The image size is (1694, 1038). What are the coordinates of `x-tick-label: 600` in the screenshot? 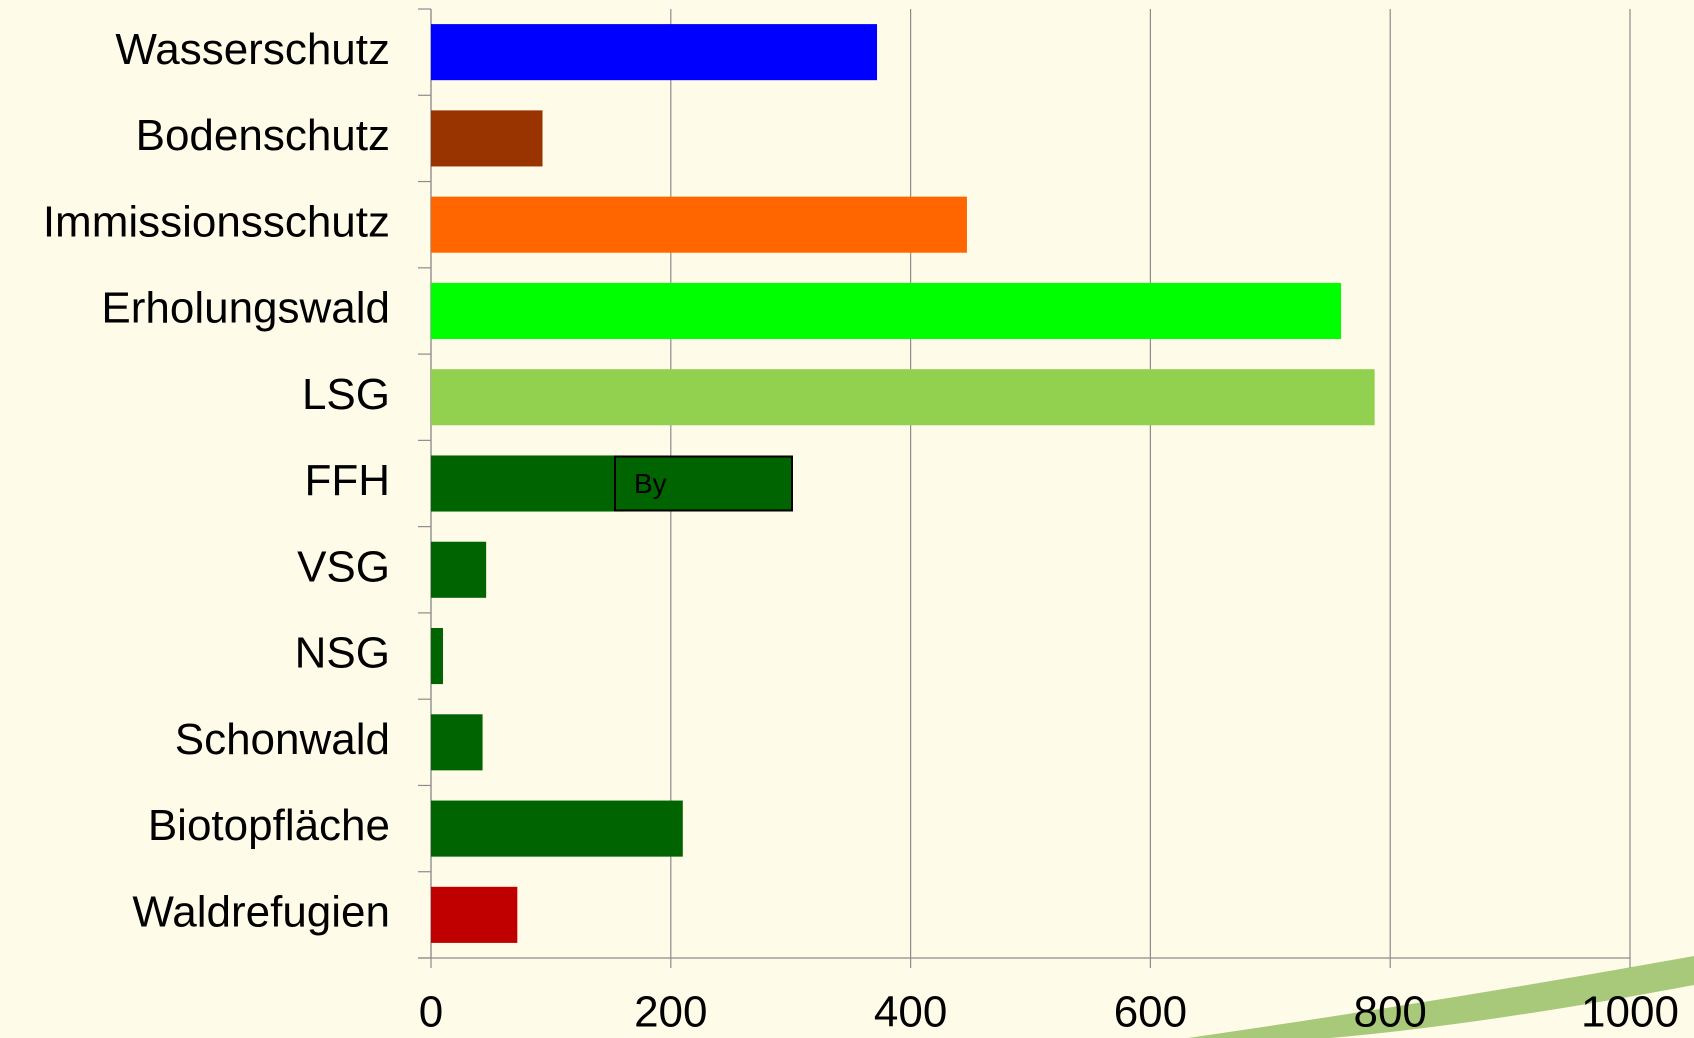 It's located at (1150, 1012).